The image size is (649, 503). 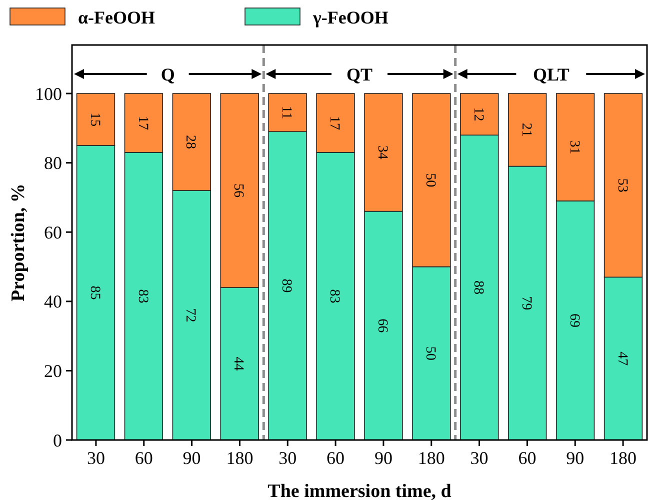 I want to click on annotation: QLT, so click(x=551, y=74).